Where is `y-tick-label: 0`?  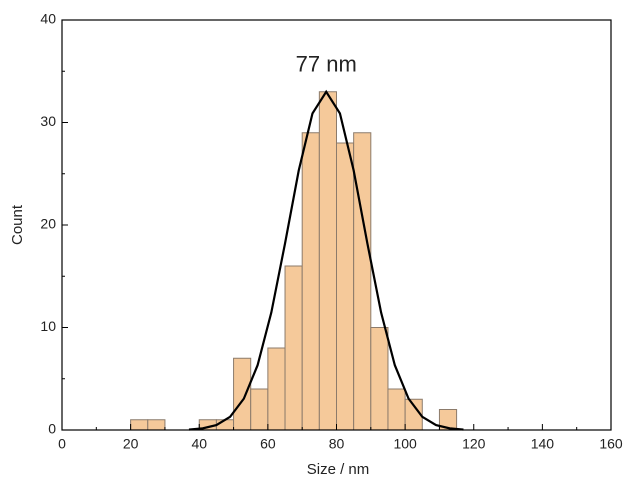 y-tick-label: 0 is located at coordinates (52, 429).